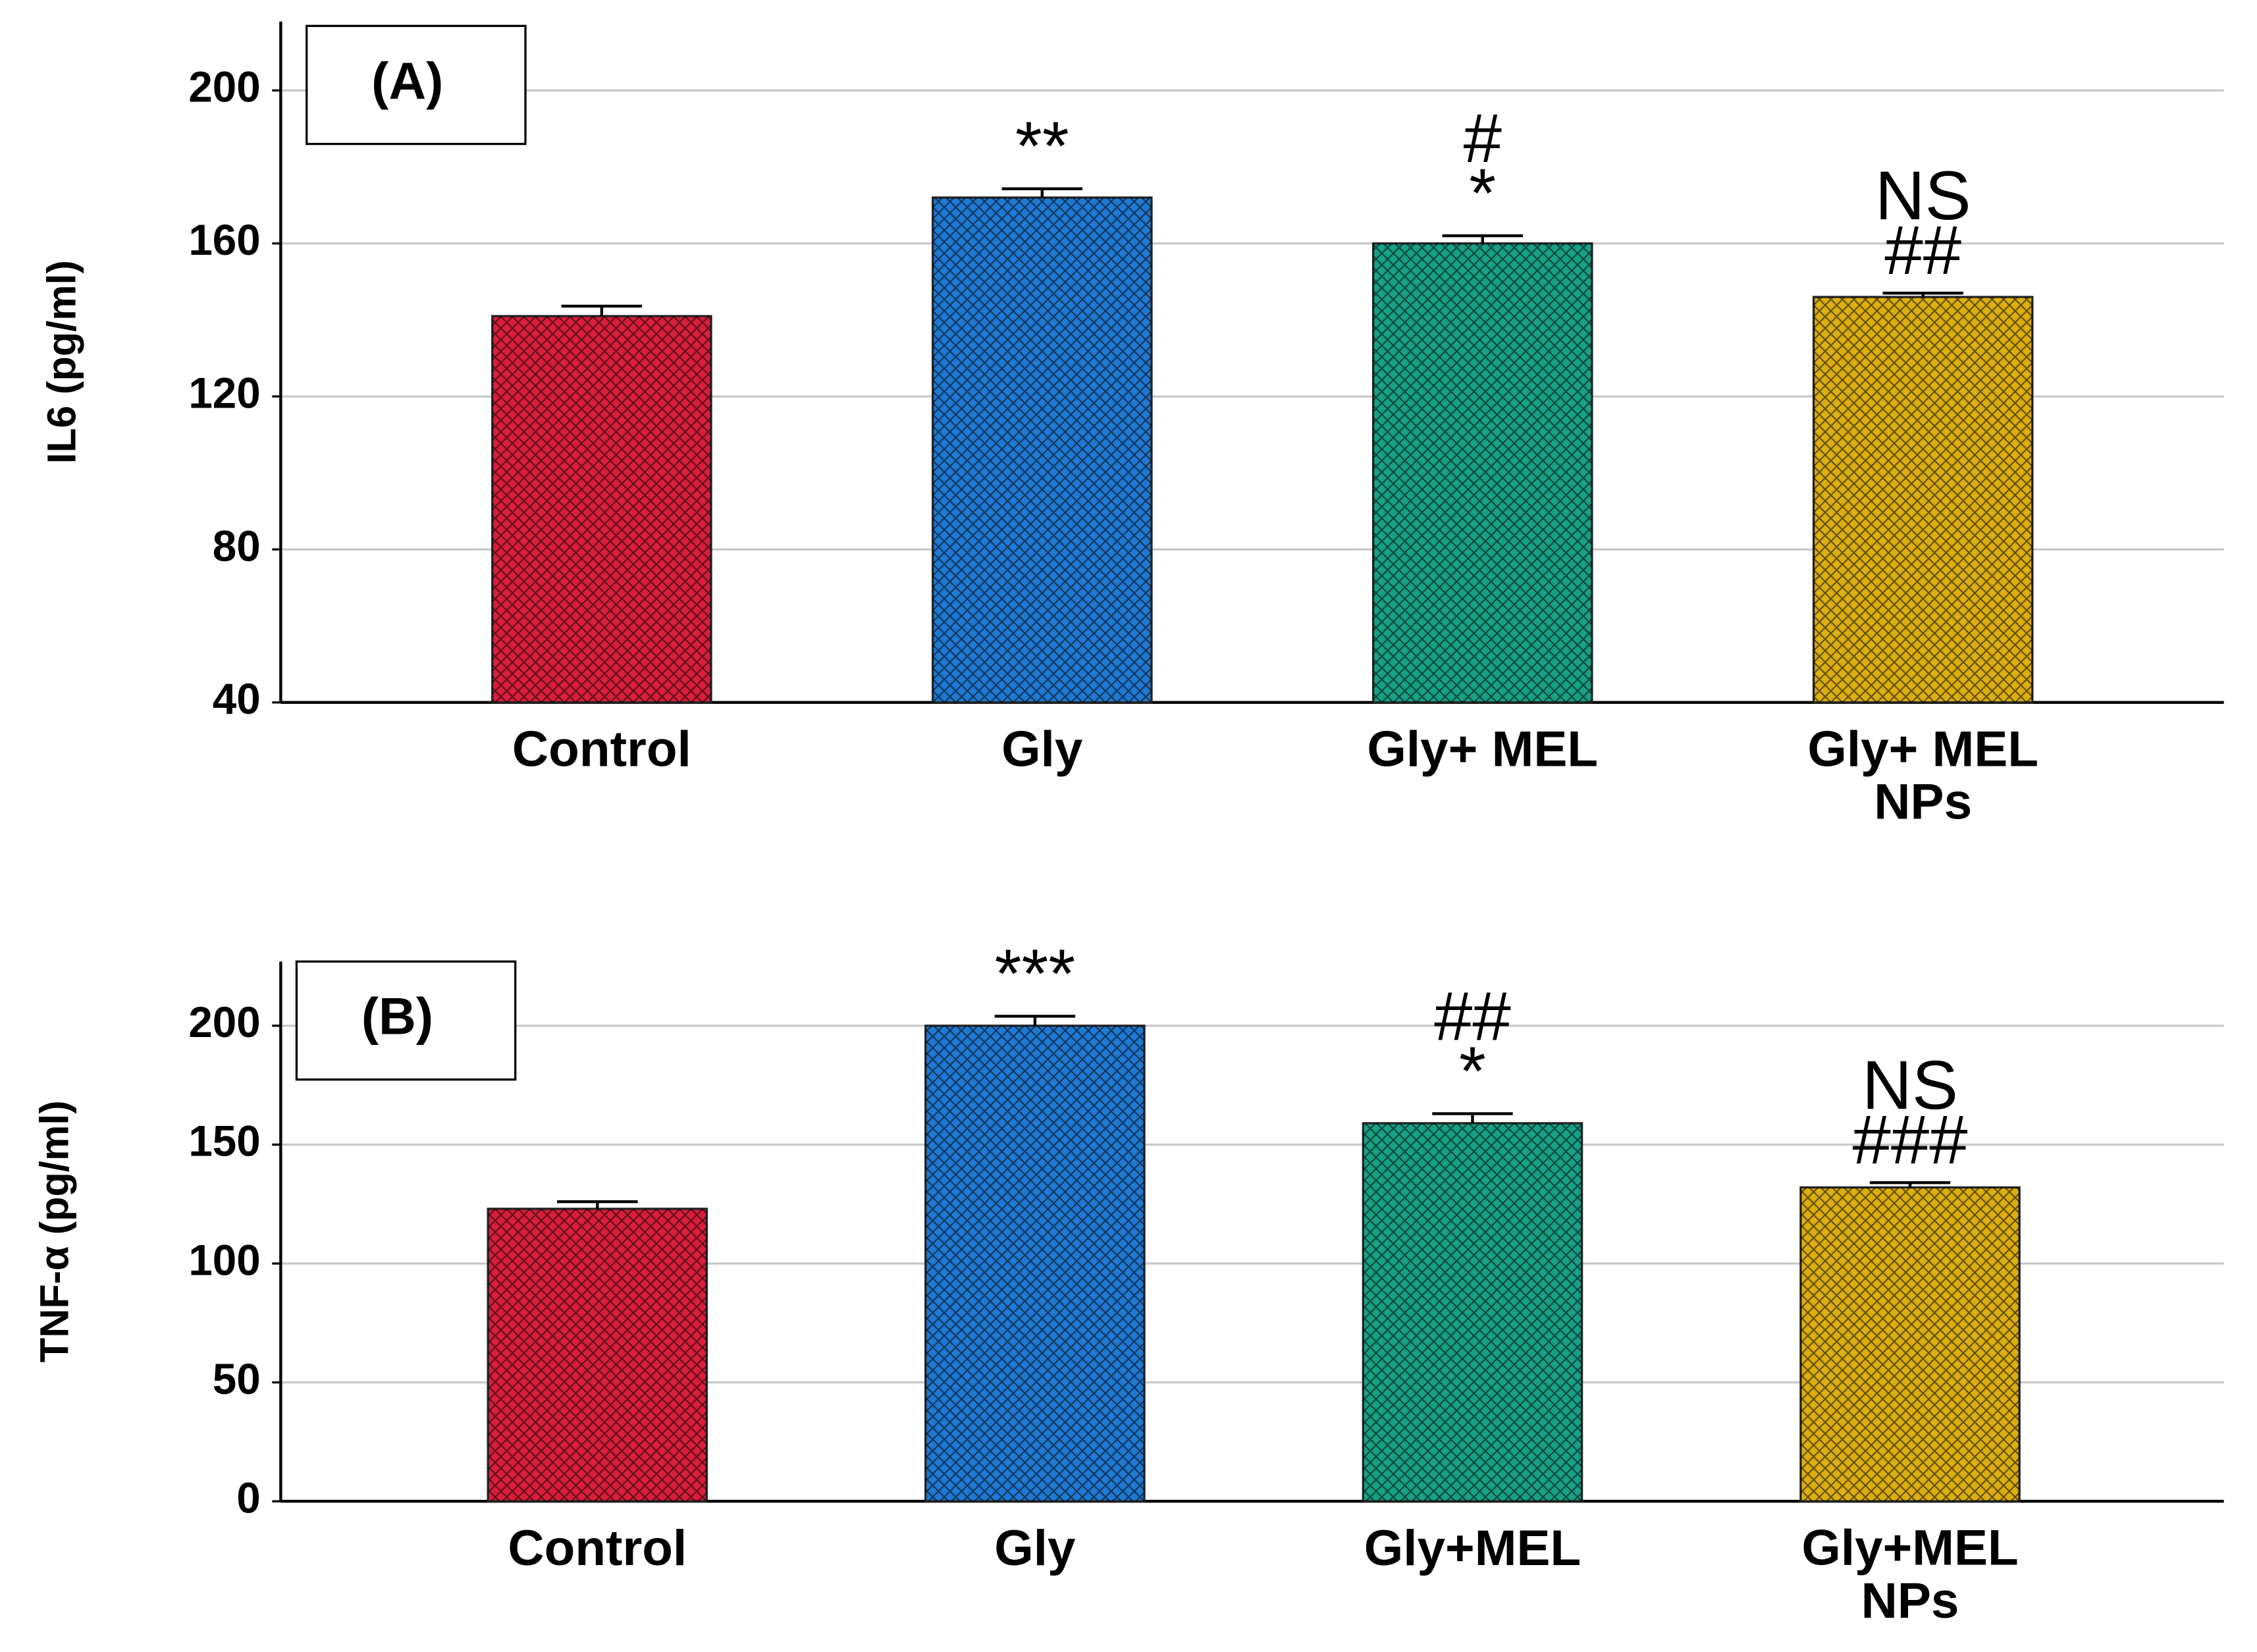 This screenshot has width=2257, height=1652. Describe the element at coordinates (248, 1498) in the screenshot. I see `y-tick-label: 0` at that location.